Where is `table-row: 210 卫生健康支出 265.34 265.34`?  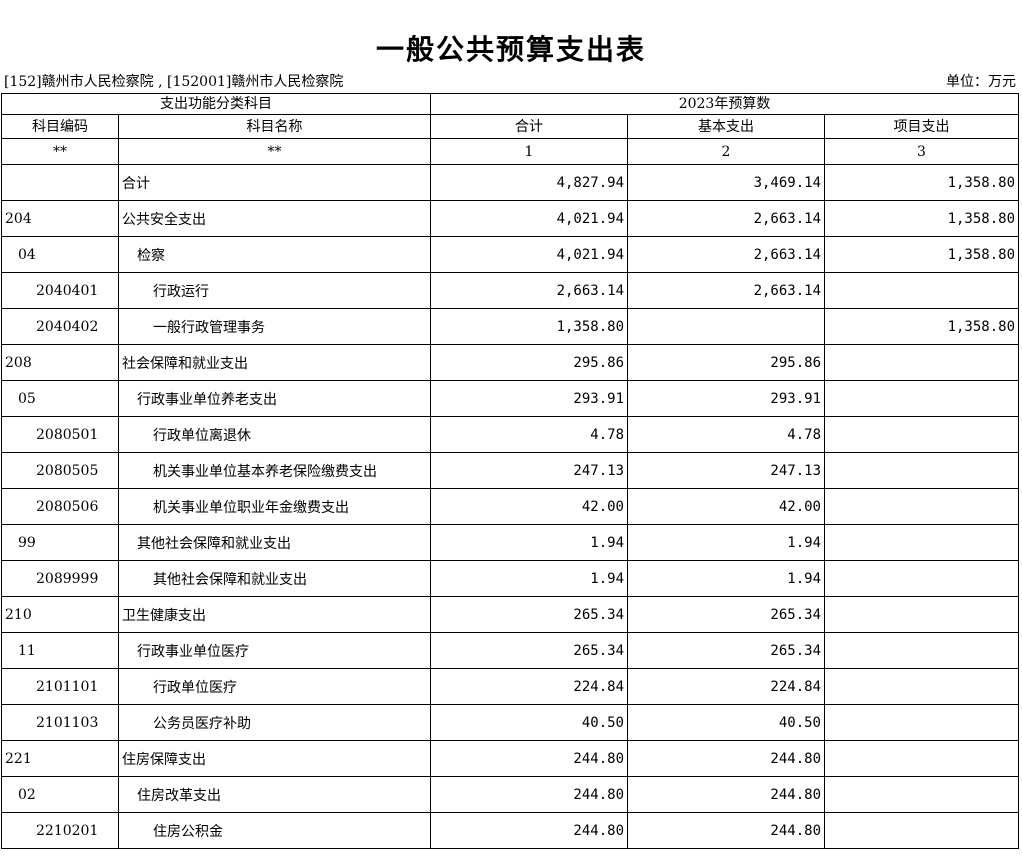 table-row: 210 卫生健康支出 265.34 265.34 is located at coordinates (510, 614).